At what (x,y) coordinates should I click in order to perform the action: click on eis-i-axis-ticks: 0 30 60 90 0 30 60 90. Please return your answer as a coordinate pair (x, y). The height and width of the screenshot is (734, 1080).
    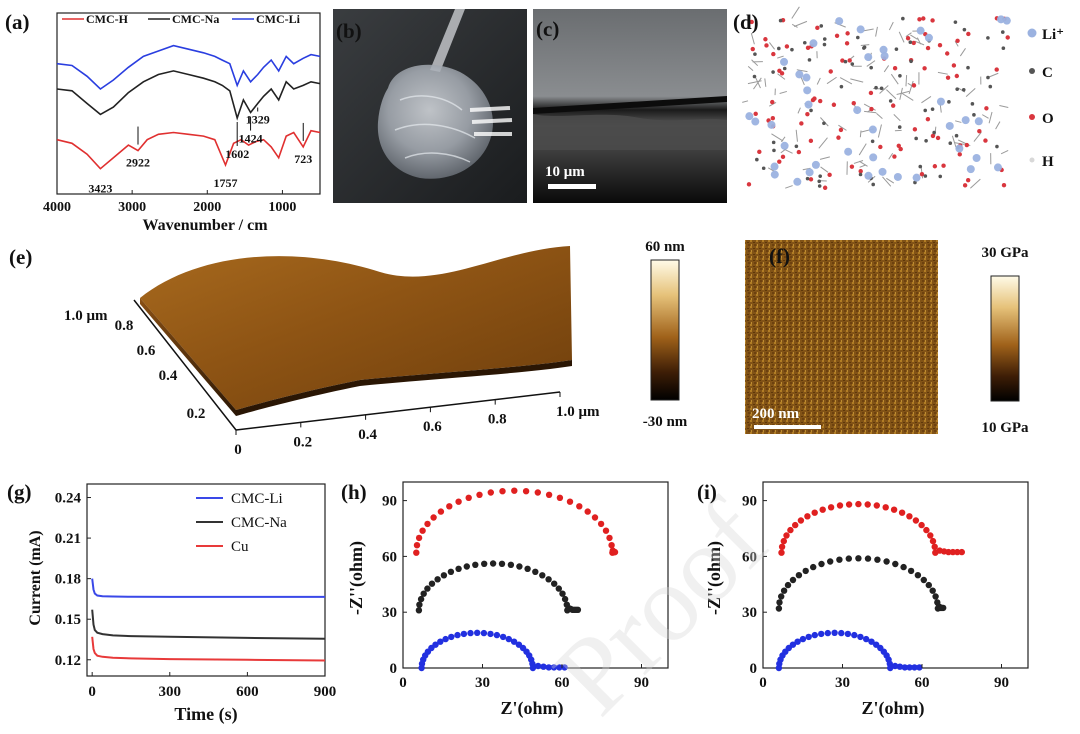
    Looking at the image, I should click on (875, 592).